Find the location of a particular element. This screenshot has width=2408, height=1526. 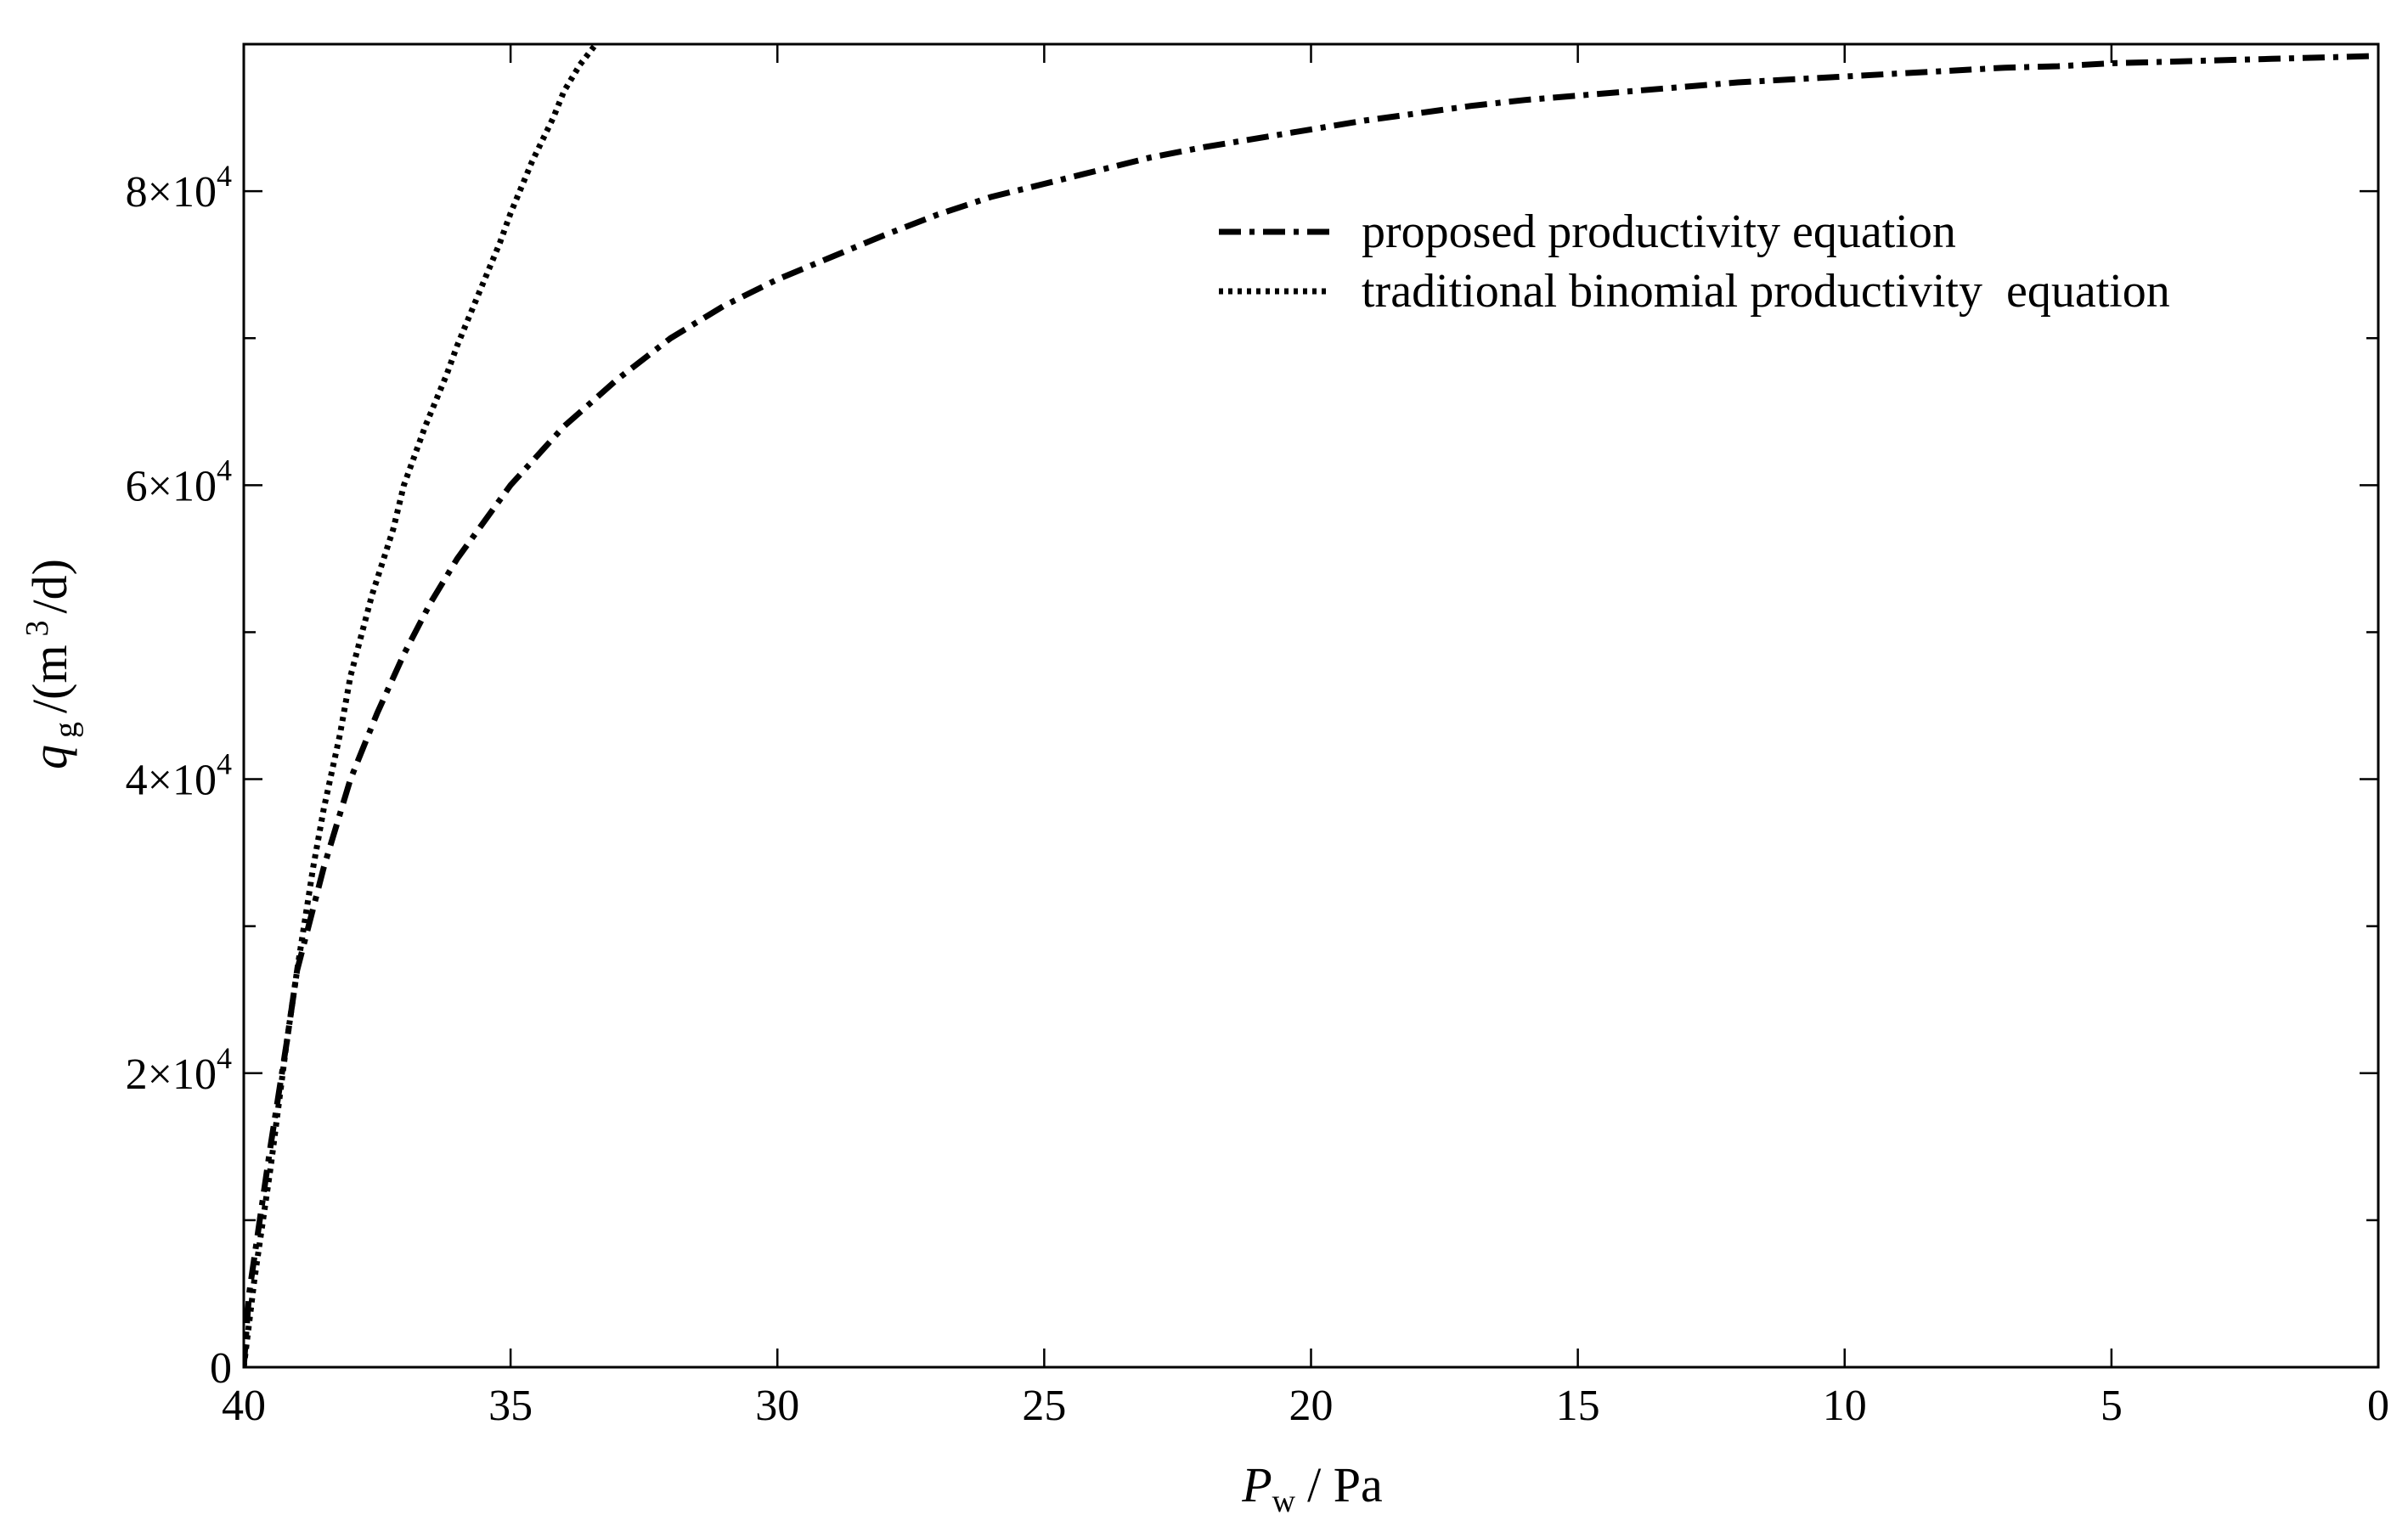

y-axis-unit-pre: /(m is located at coordinates (50, 679).